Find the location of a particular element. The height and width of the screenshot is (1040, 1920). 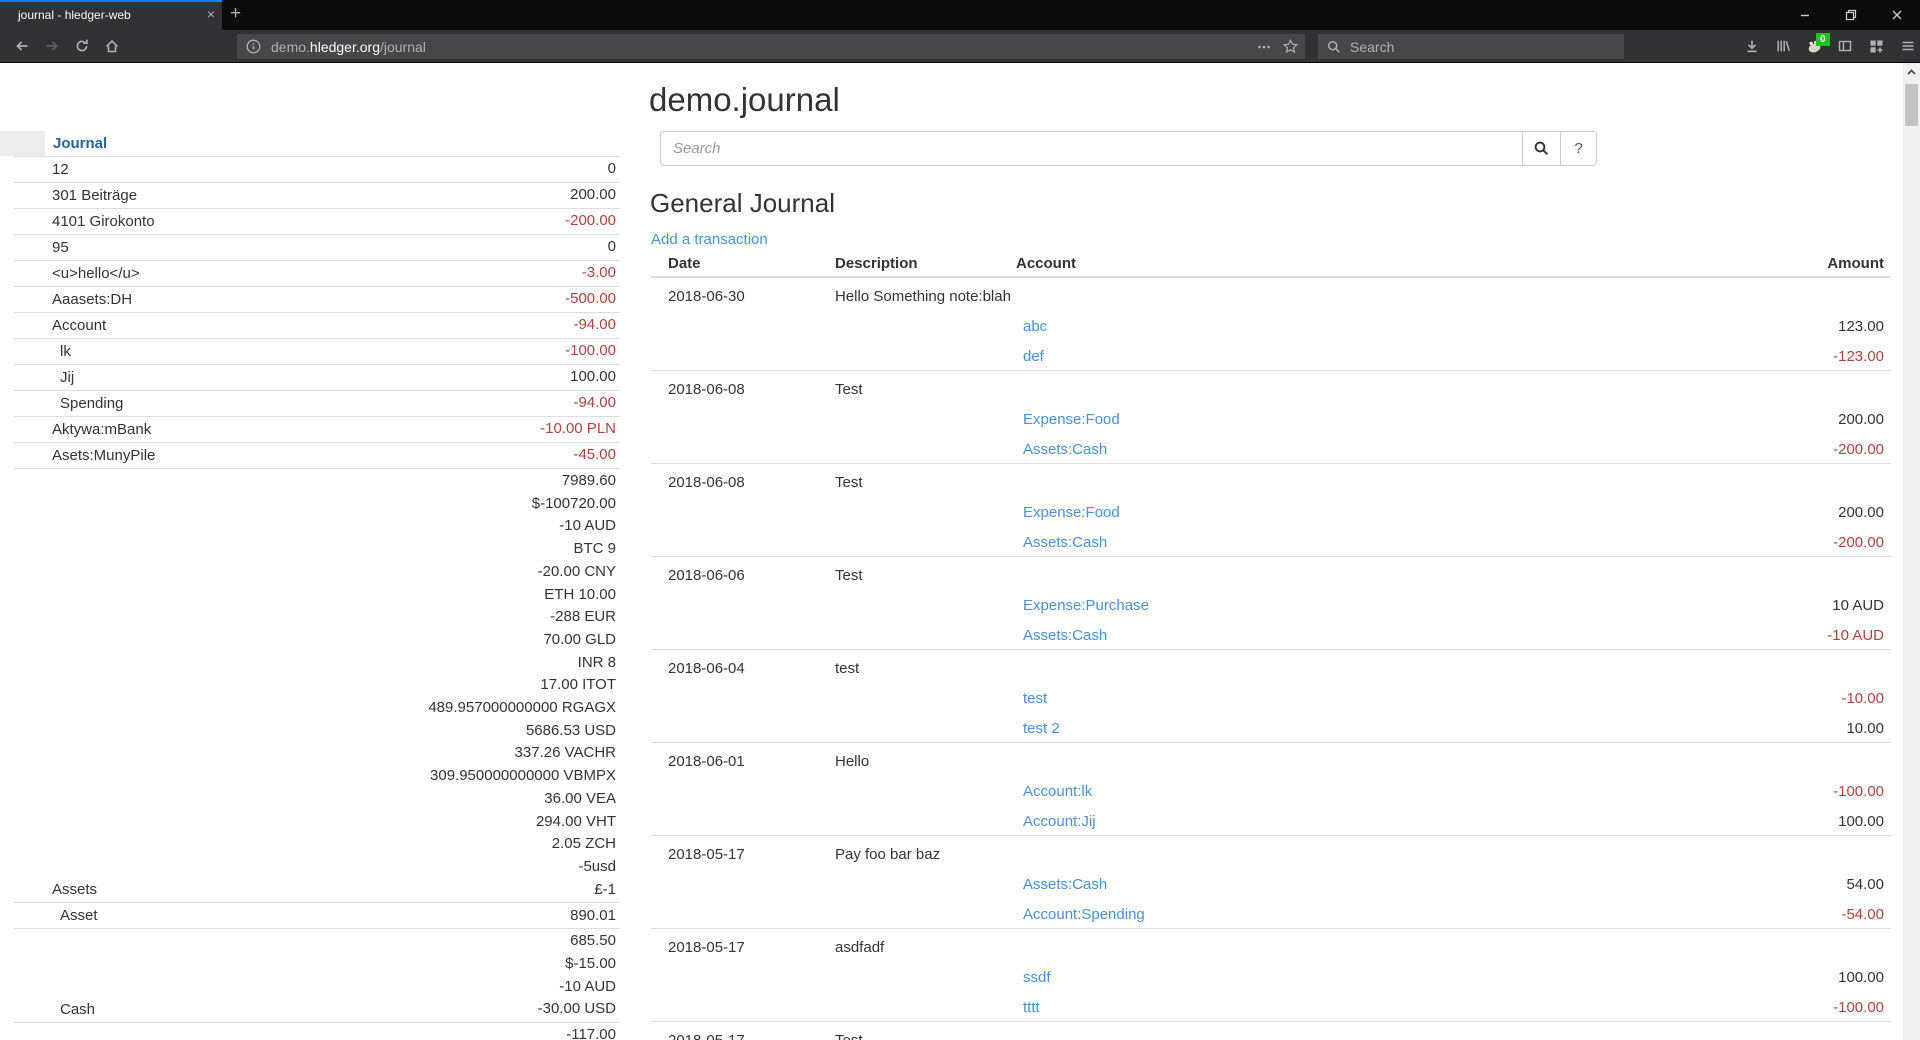

journal-search-button is located at coordinates (1541, 148).